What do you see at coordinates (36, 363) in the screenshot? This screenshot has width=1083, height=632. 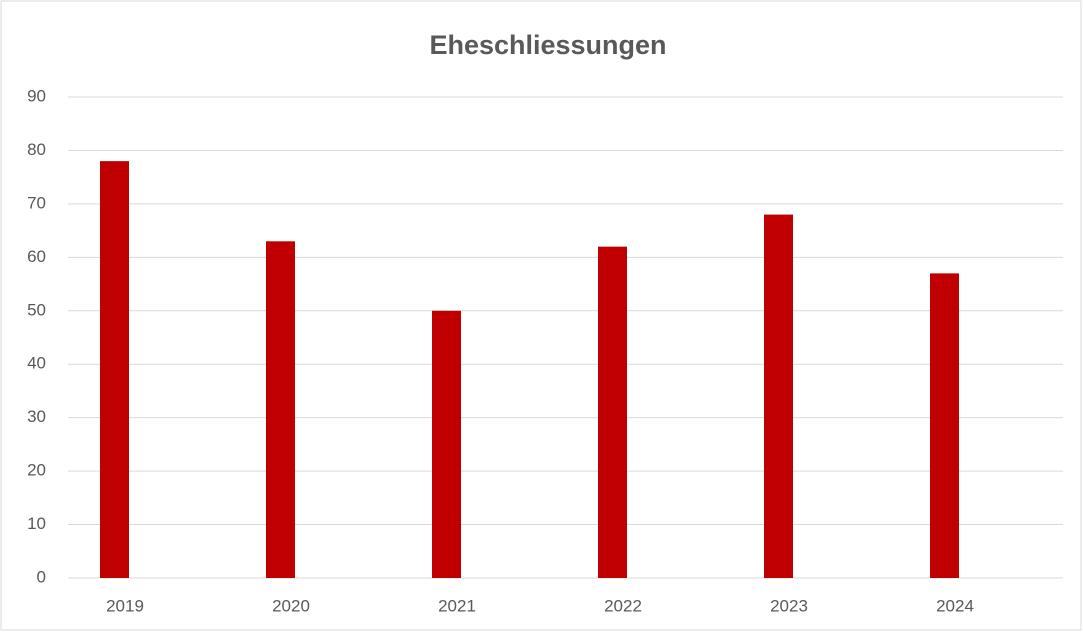 I see `y-tick-label: 40` at bounding box center [36, 363].